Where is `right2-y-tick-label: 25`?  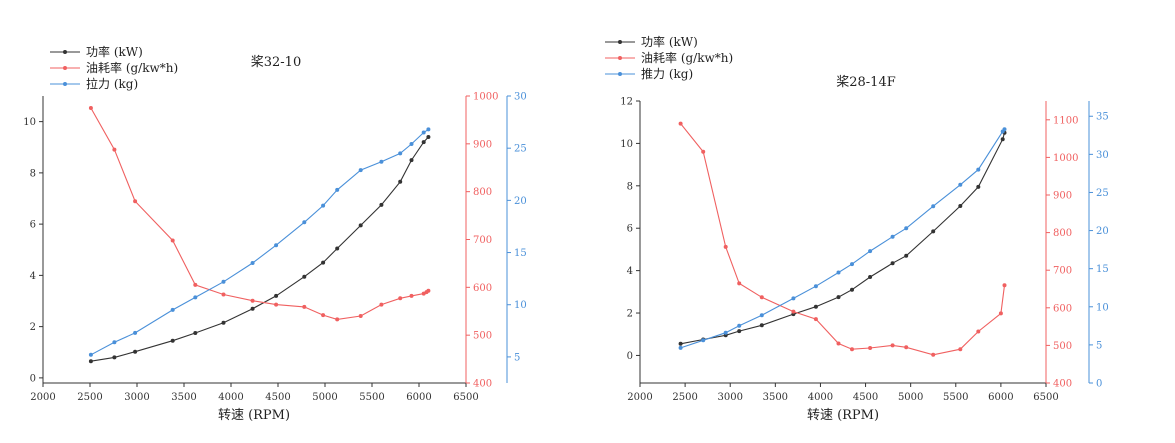
right2-y-tick-label: 25 is located at coordinates (520, 149).